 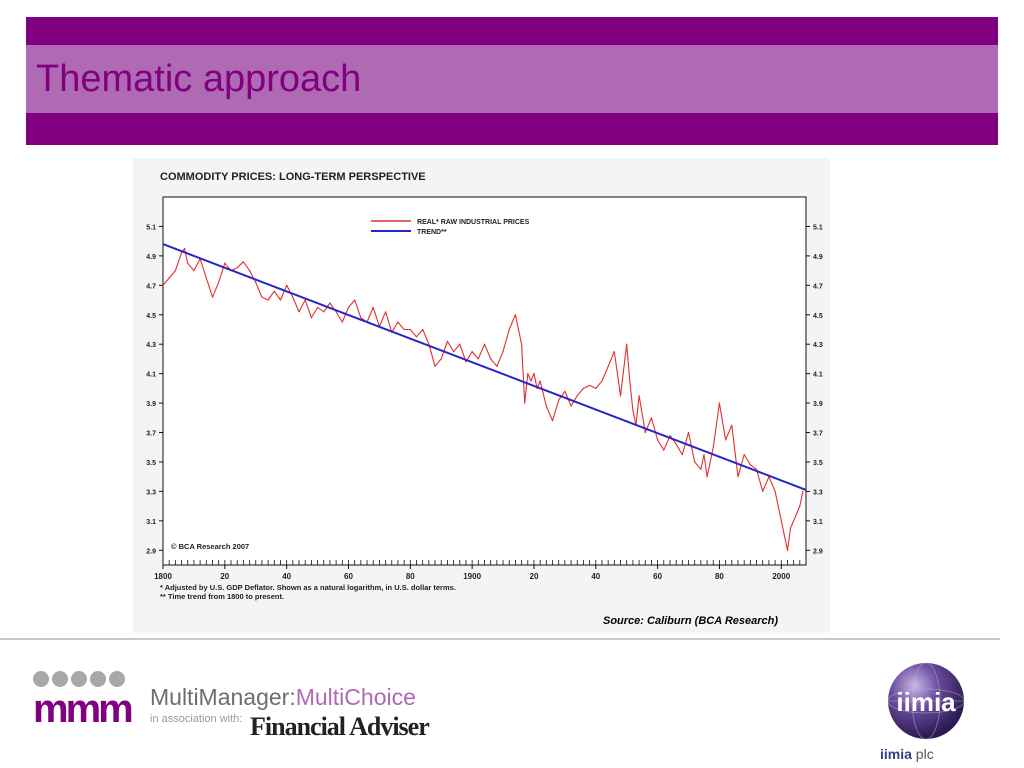 I want to click on association-text: in association with:, so click(x=196, y=719).